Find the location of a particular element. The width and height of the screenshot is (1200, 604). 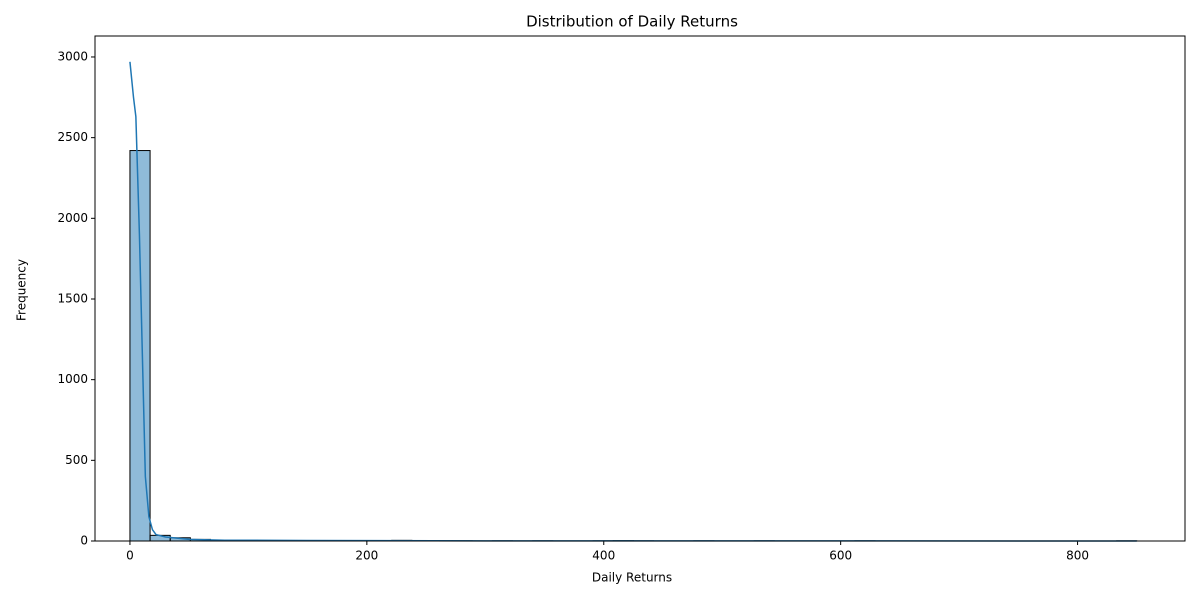

y-tick-label: 1500 is located at coordinates (72, 298).